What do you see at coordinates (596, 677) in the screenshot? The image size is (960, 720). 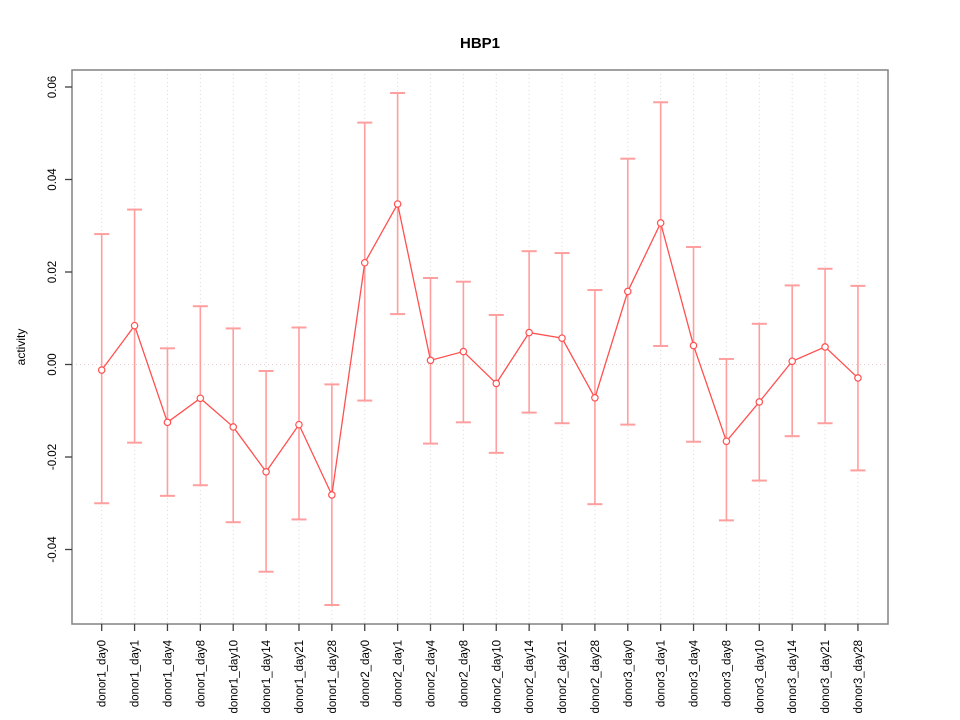 I see `x-tick-label: donor2_day28` at bounding box center [596, 677].